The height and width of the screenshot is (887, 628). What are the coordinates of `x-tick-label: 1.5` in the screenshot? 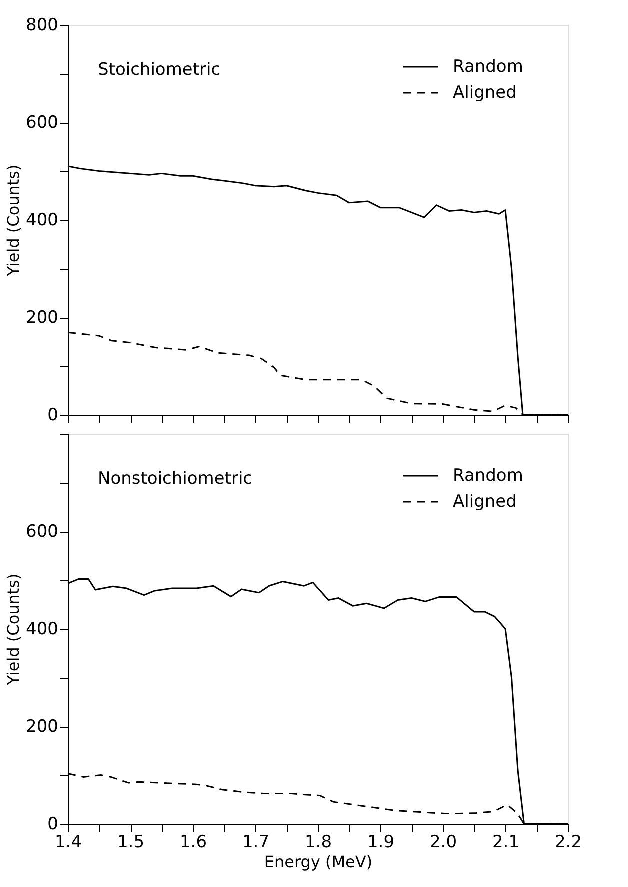 It's located at (131, 842).